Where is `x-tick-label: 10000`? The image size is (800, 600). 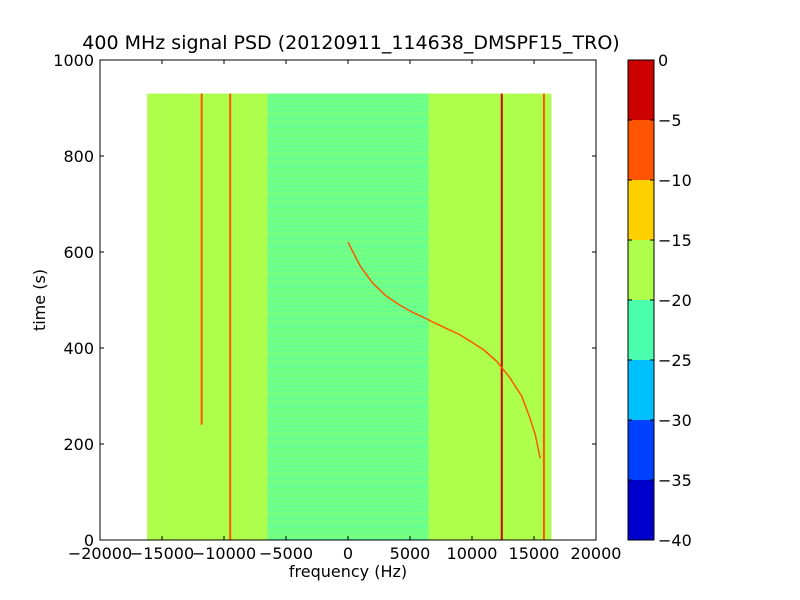 x-tick-label: 10000 is located at coordinates (472, 553).